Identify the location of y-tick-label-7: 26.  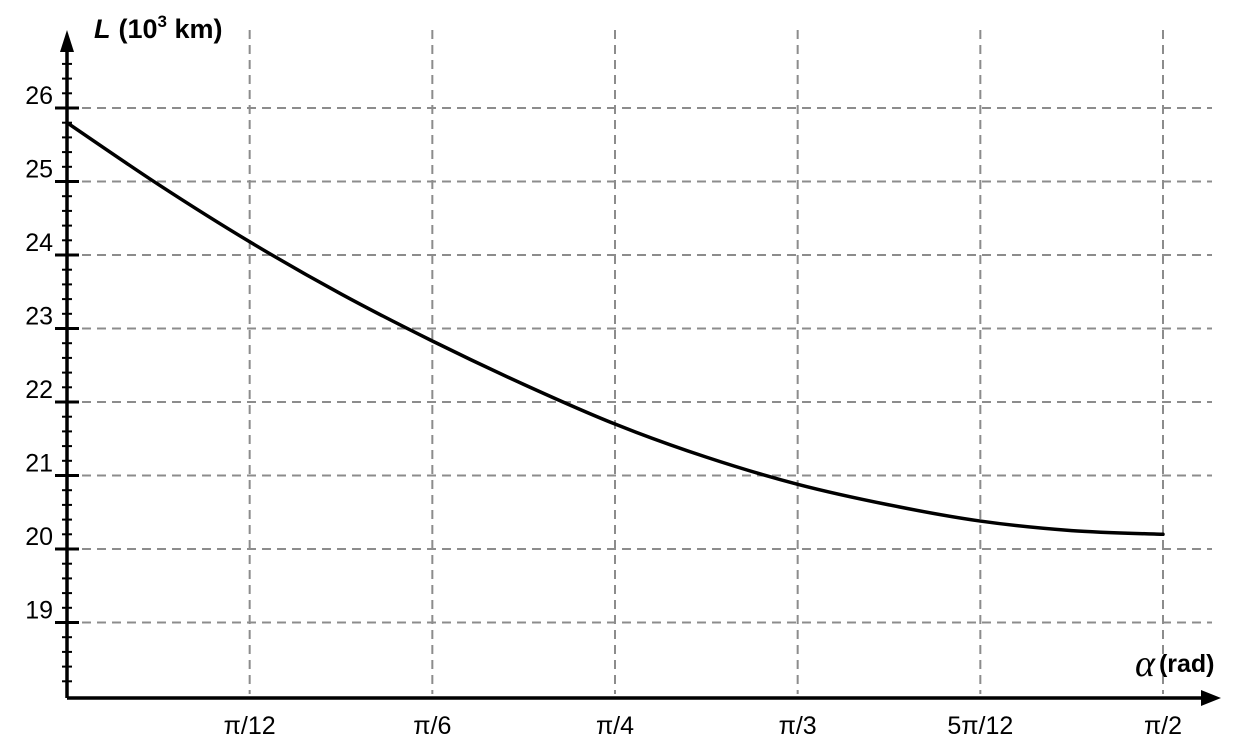
(39, 96).